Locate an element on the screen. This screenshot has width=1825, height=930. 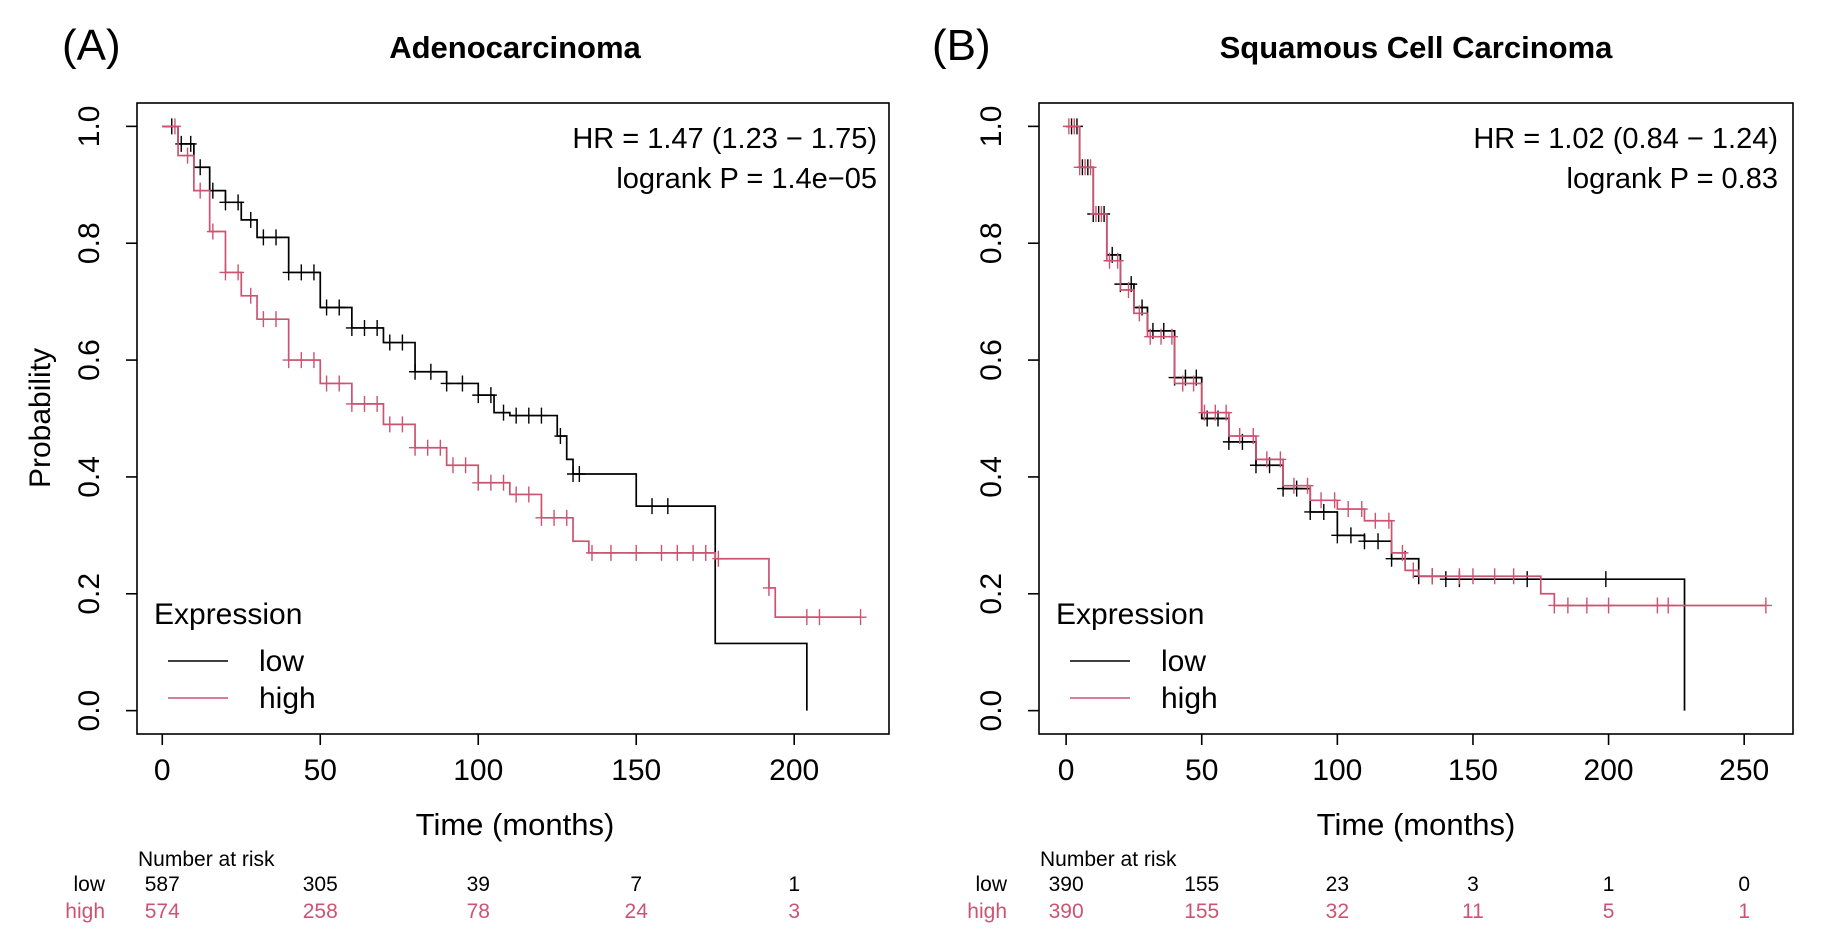
risk-count-high: 24 is located at coordinates (637, 911).